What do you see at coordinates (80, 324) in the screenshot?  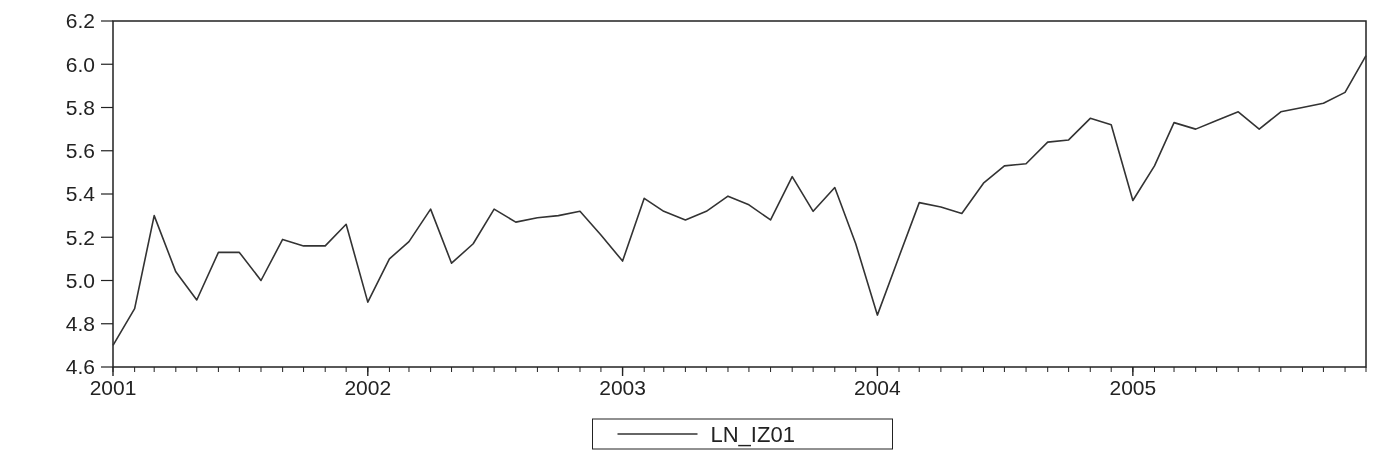 I see `y-tick-label: 4.8` at bounding box center [80, 324].